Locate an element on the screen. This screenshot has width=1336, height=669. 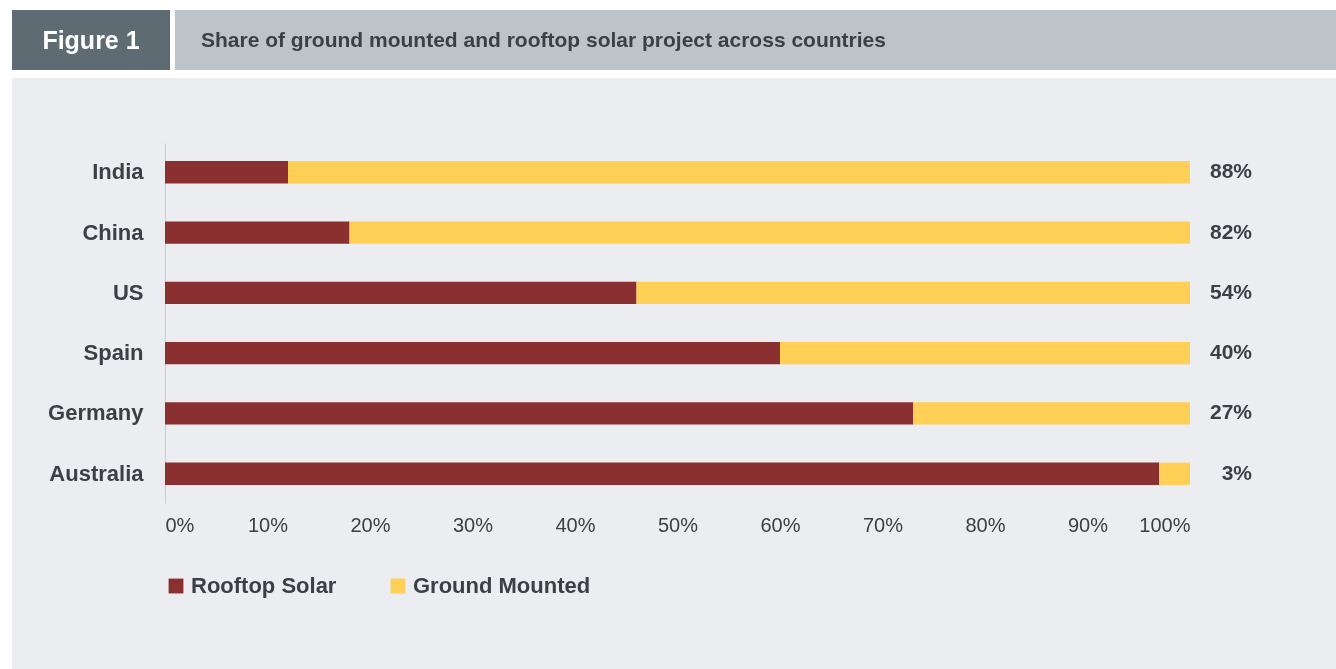
caption: Figure 1 is located at coordinates (91, 40).